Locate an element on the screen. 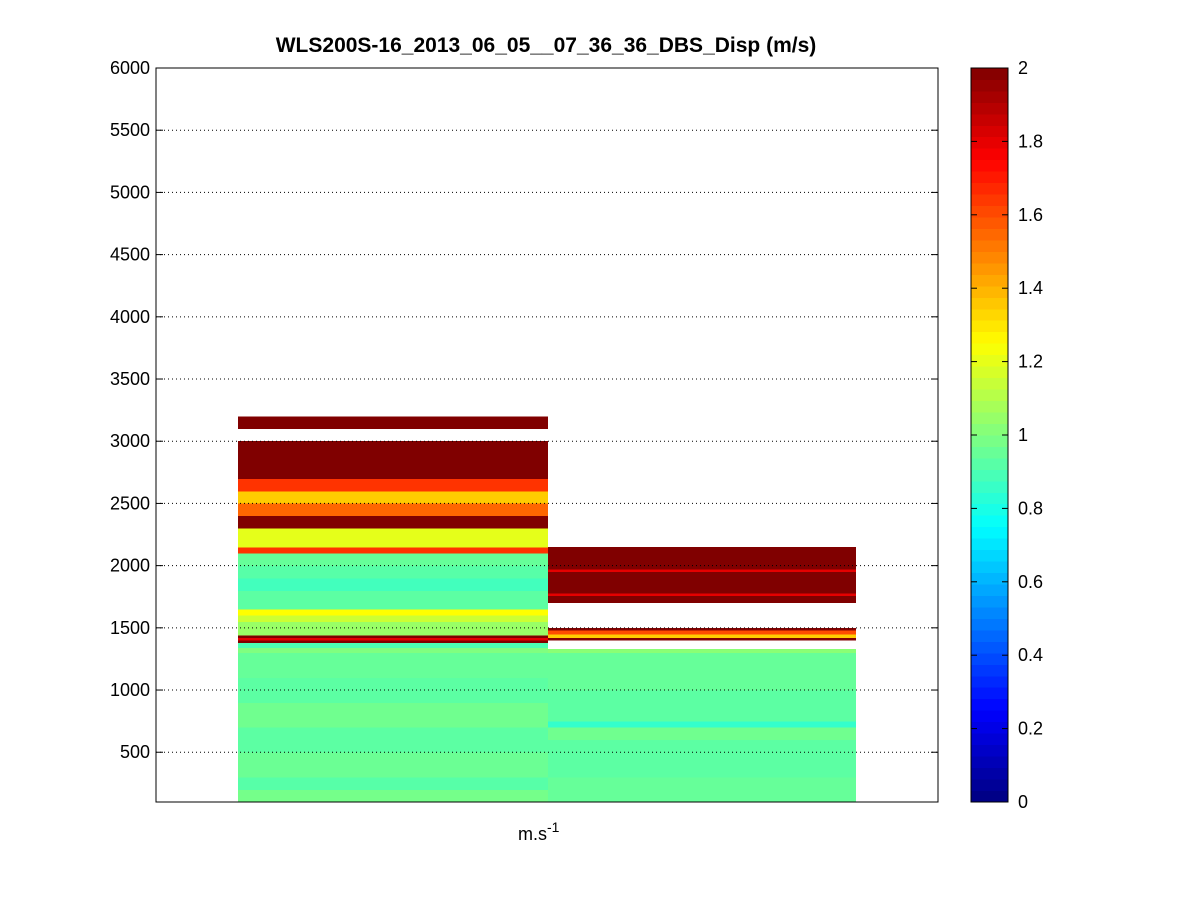  y-tick-label: 1000 is located at coordinates (130, 690).